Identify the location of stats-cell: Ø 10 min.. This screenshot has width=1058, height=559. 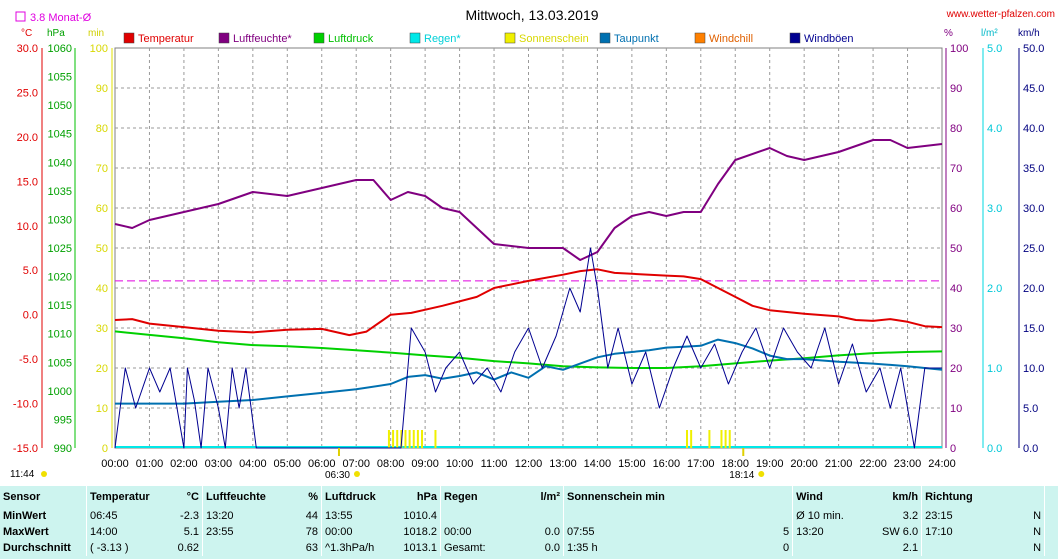
(826, 516).